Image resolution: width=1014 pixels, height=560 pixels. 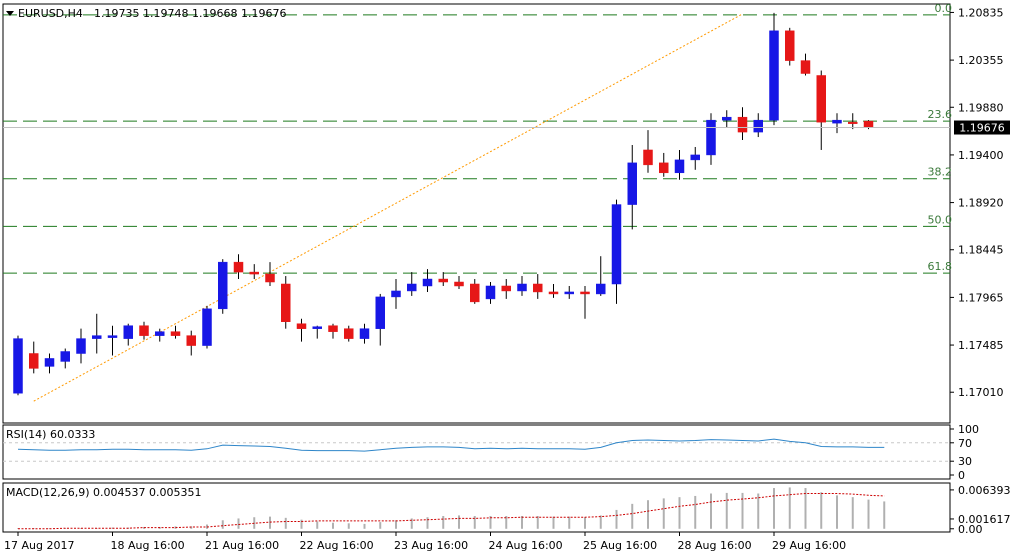 I want to click on price-tick-label: 1.17010, so click(x=981, y=392).